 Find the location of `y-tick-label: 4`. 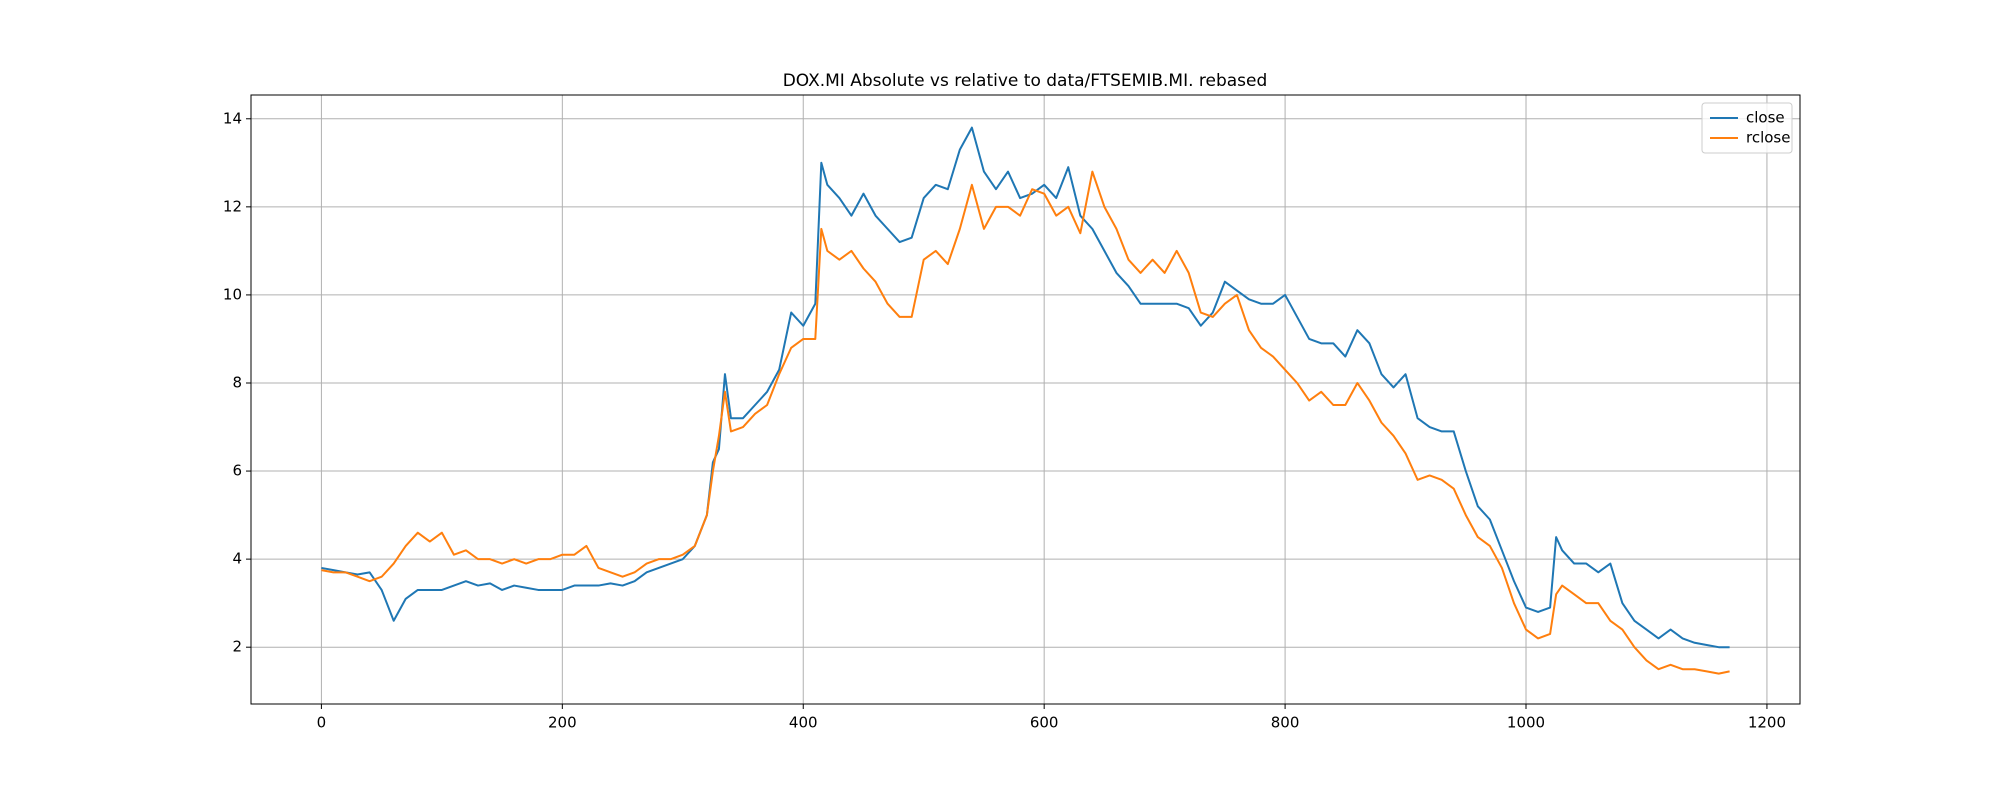

y-tick-label: 4 is located at coordinates (237, 559).